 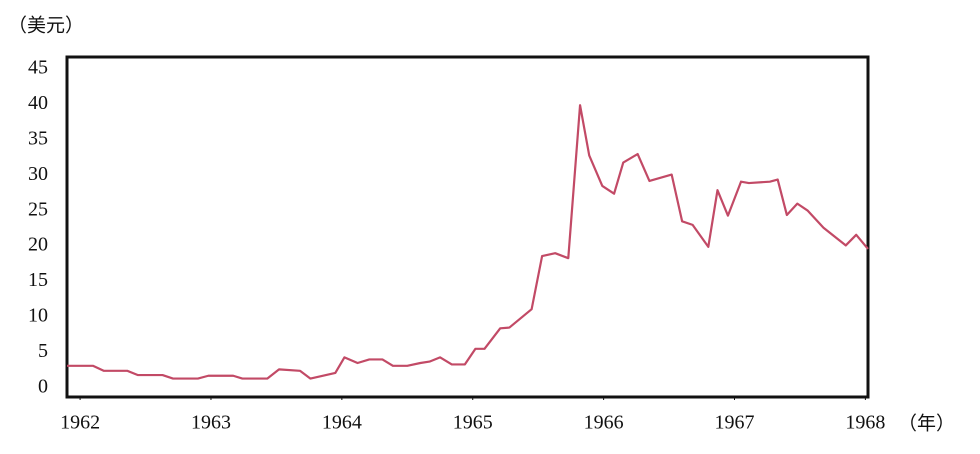 What do you see at coordinates (342, 423) in the screenshot?
I see `x-tick-label: 1964` at bounding box center [342, 423].